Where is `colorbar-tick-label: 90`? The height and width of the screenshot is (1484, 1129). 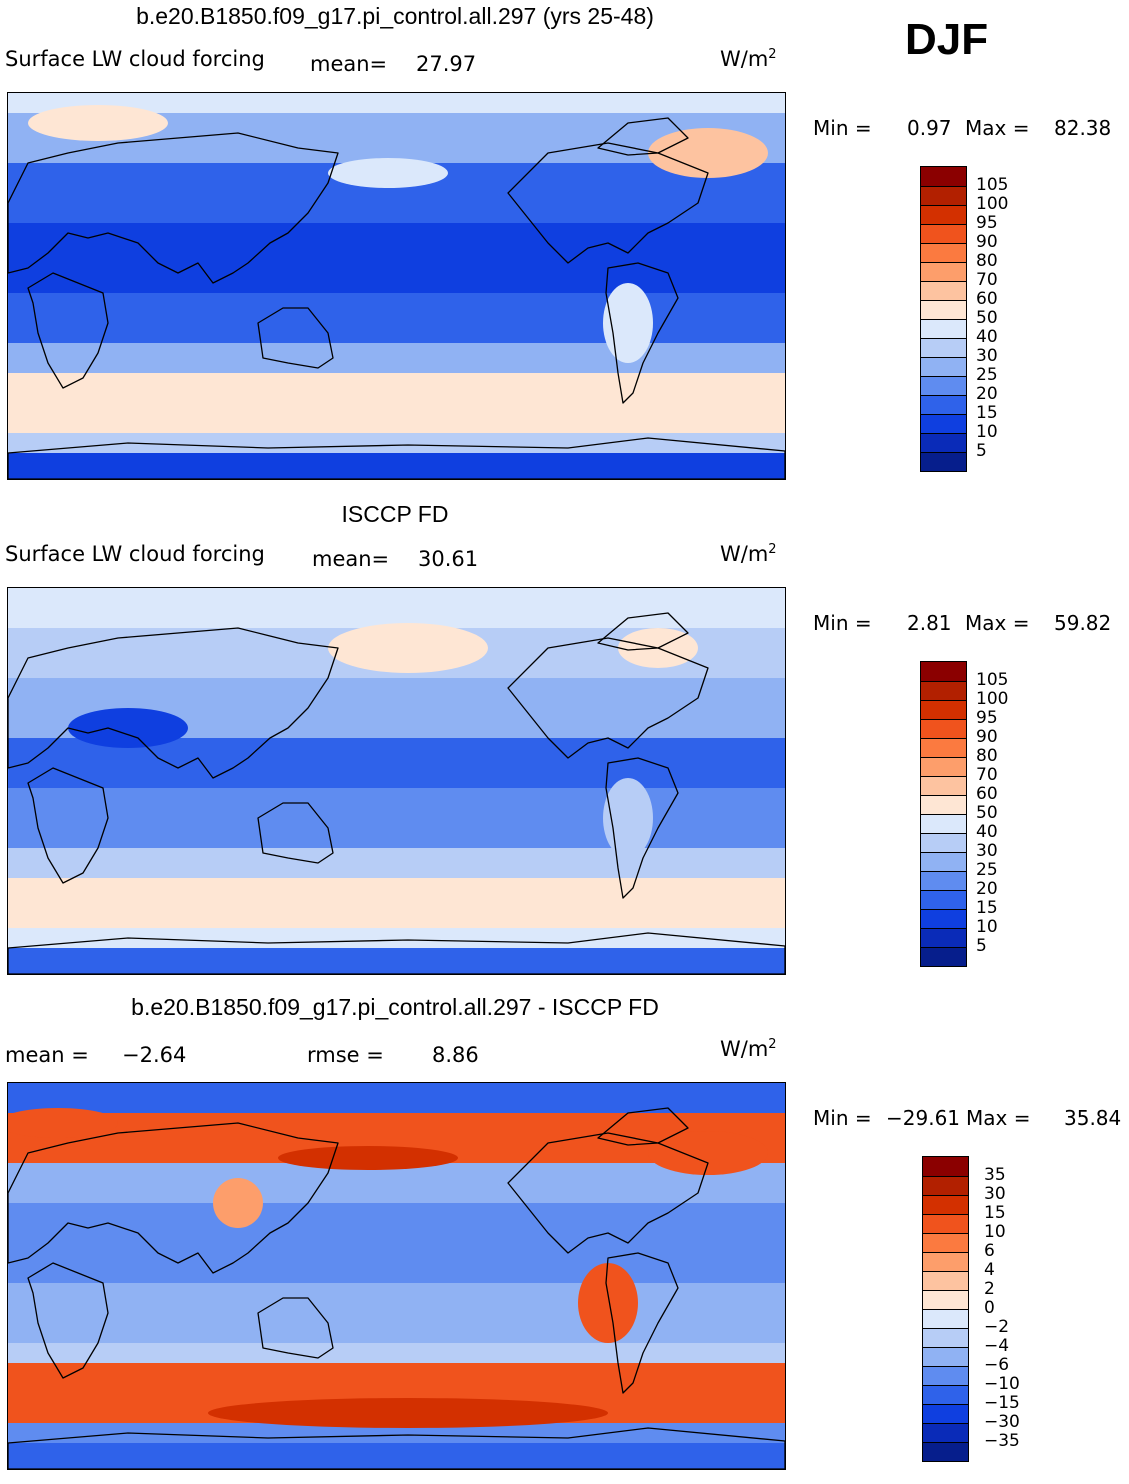
colorbar-tick-label: 90 is located at coordinates (987, 737).